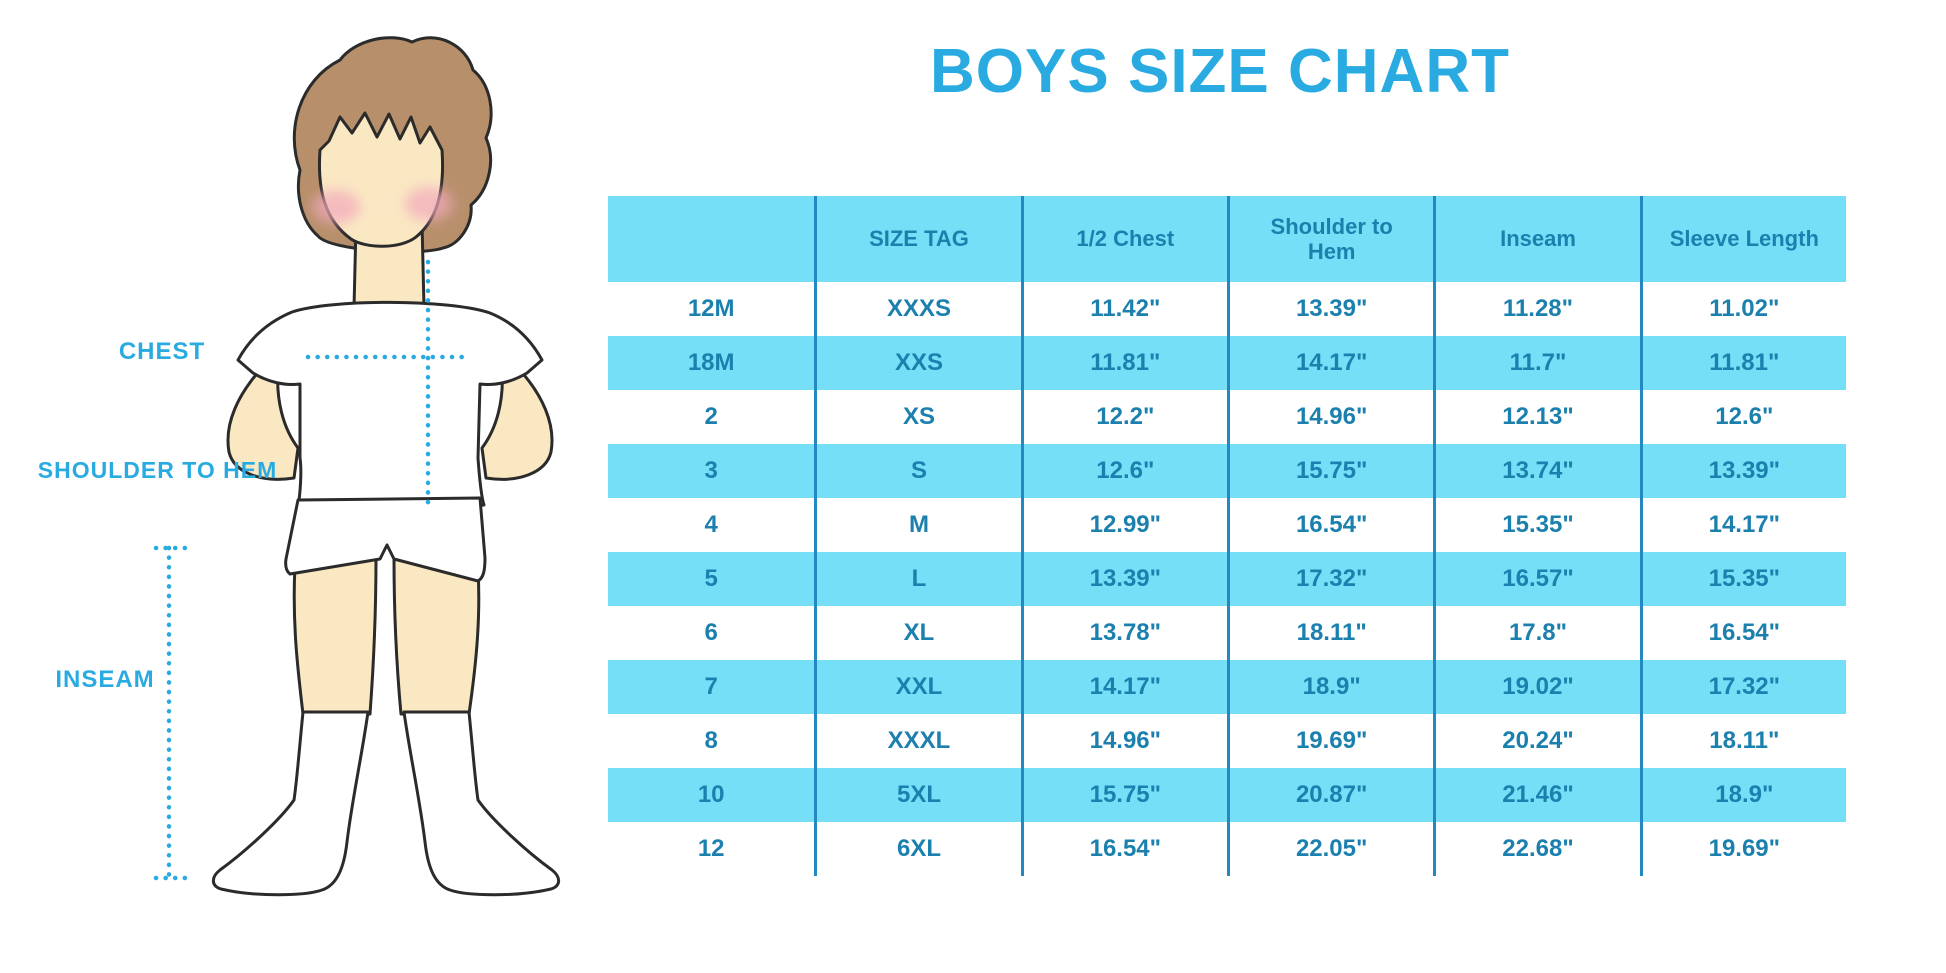  I want to click on table-row: 3 S 12.6" 15.75" 13.74" 13.39", so click(1227, 471).